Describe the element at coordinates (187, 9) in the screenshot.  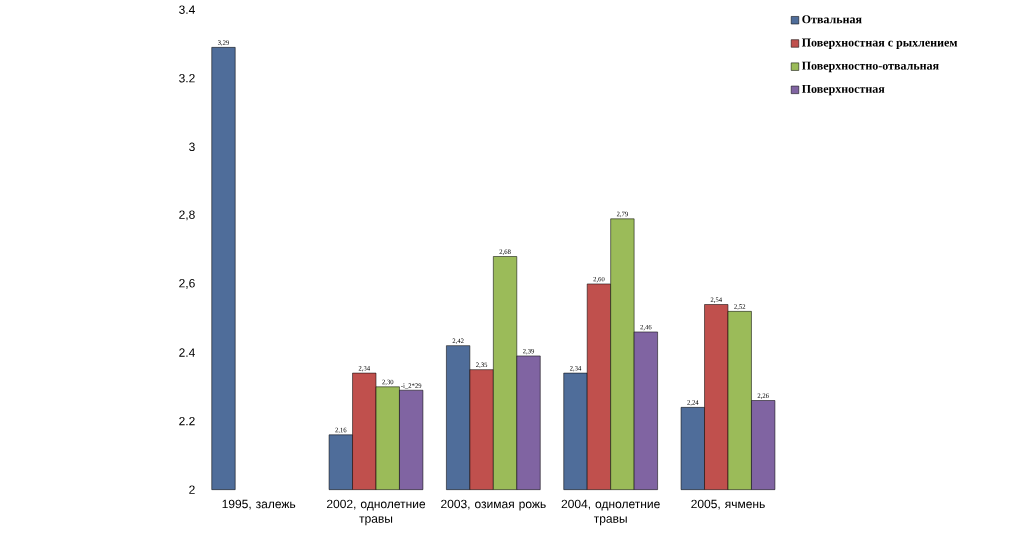
I see `y-tick-label: 3.4` at that location.